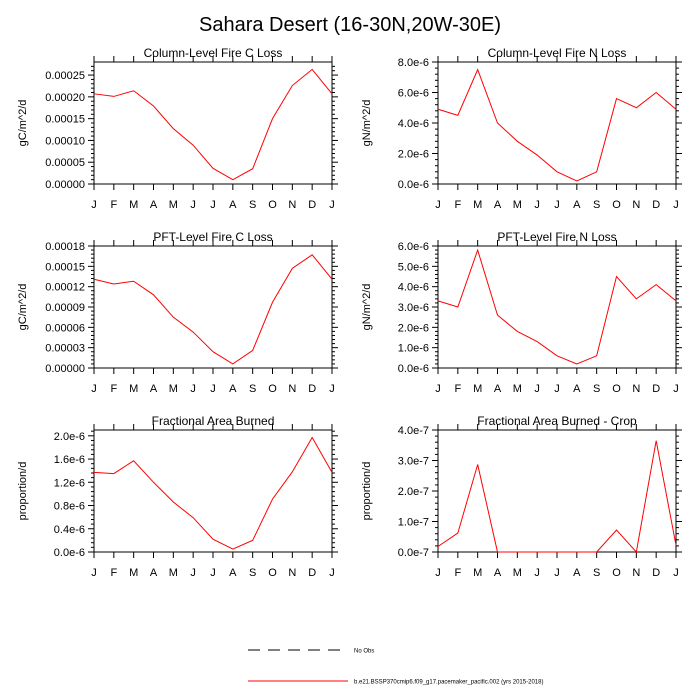  What do you see at coordinates (65, 163) in the screenshot?
I see `y-tick-label: 0.00005` at bounding box center [65, 163].